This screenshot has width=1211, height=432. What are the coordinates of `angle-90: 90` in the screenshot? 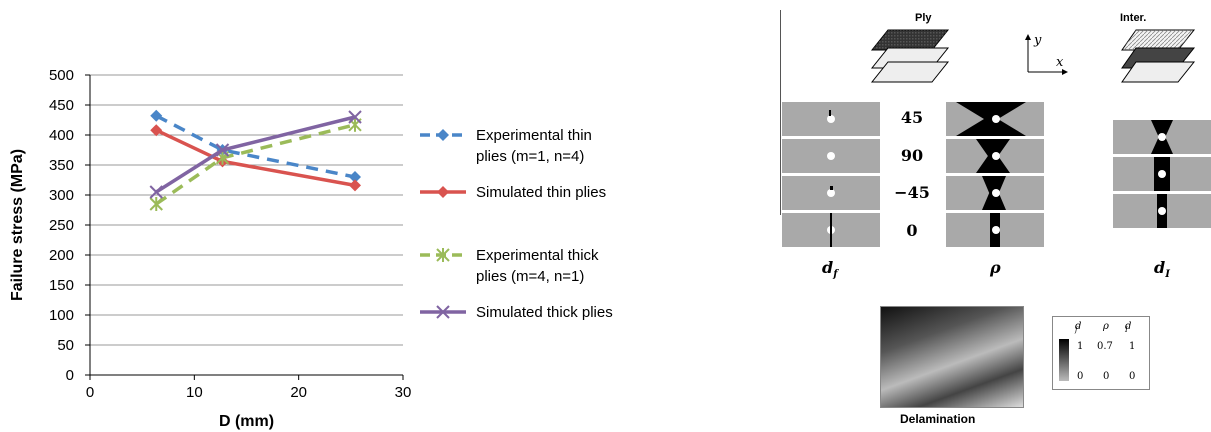 It's located at (912, 155).